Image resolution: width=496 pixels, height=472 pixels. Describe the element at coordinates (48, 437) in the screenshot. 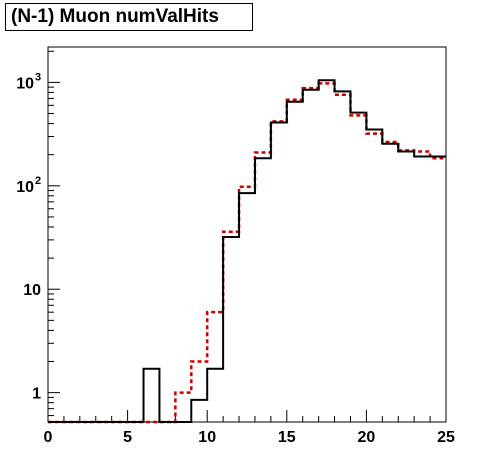

I see `x-tick-label: 0` at that location.